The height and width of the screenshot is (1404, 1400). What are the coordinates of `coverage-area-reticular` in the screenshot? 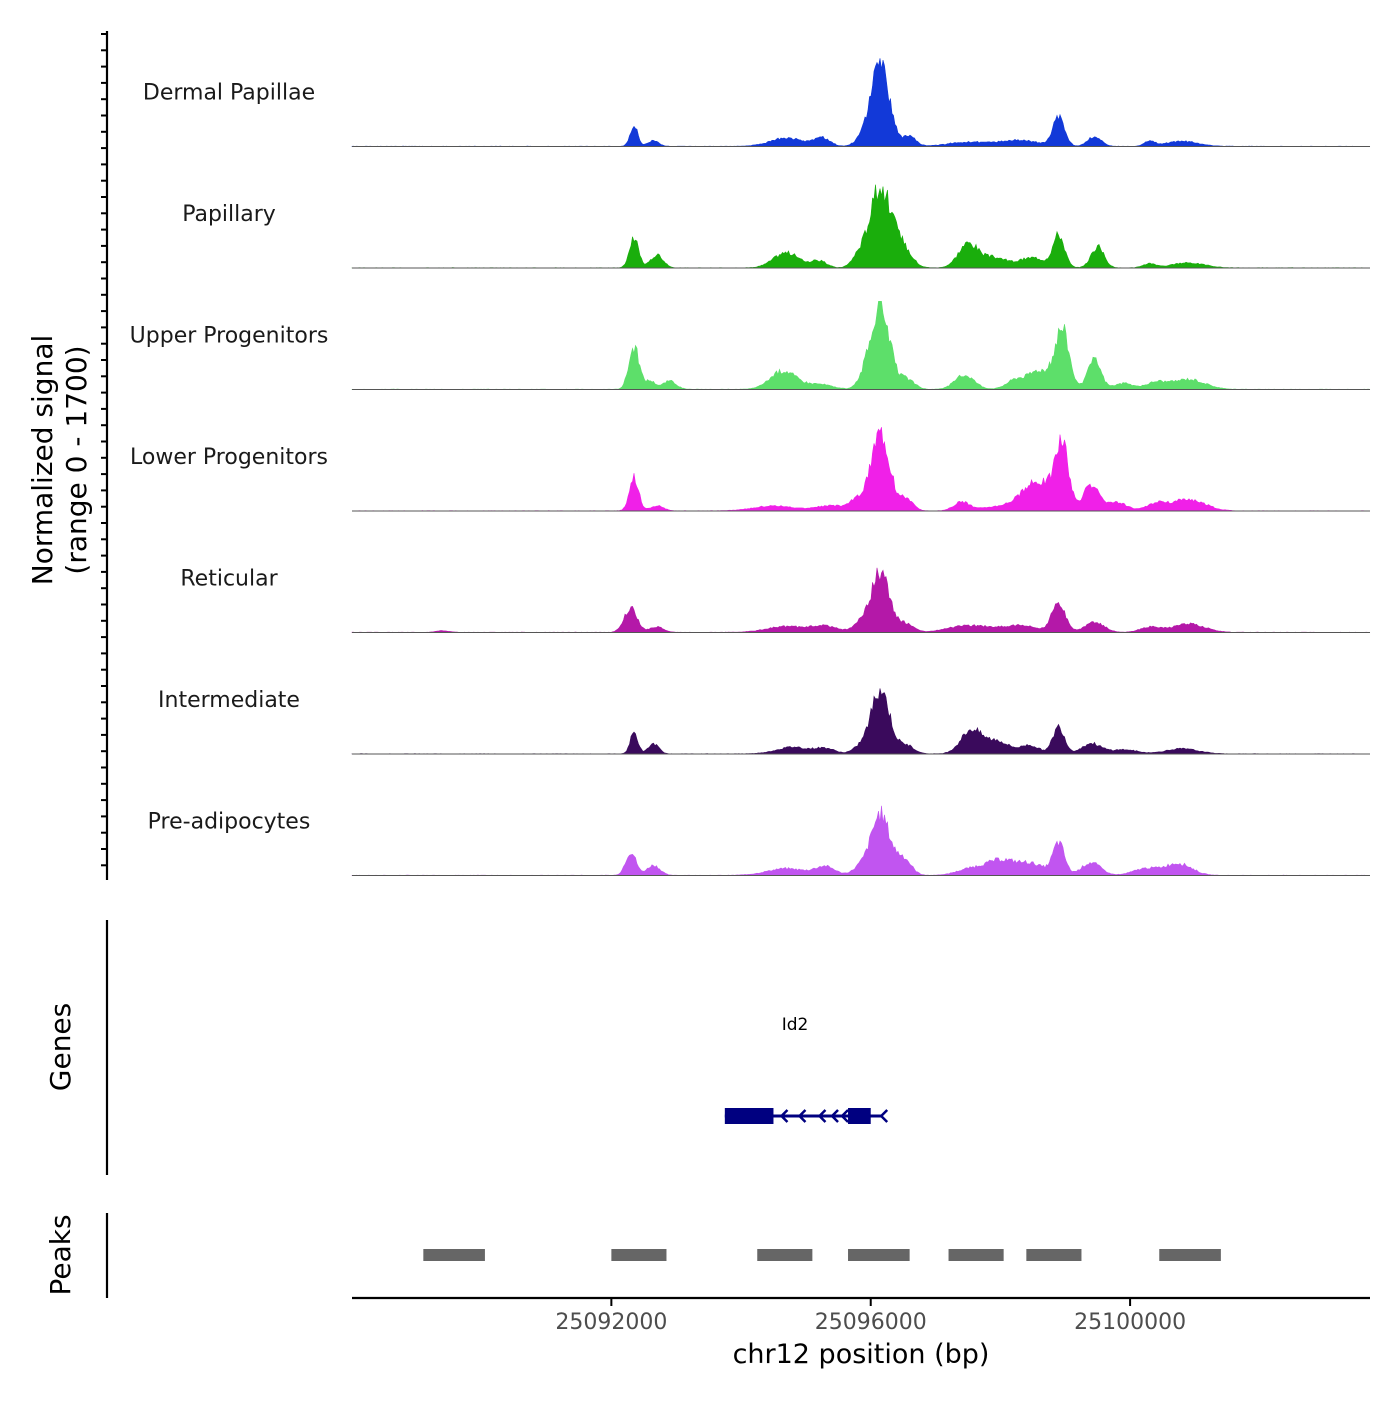 It's located at (861, 600).